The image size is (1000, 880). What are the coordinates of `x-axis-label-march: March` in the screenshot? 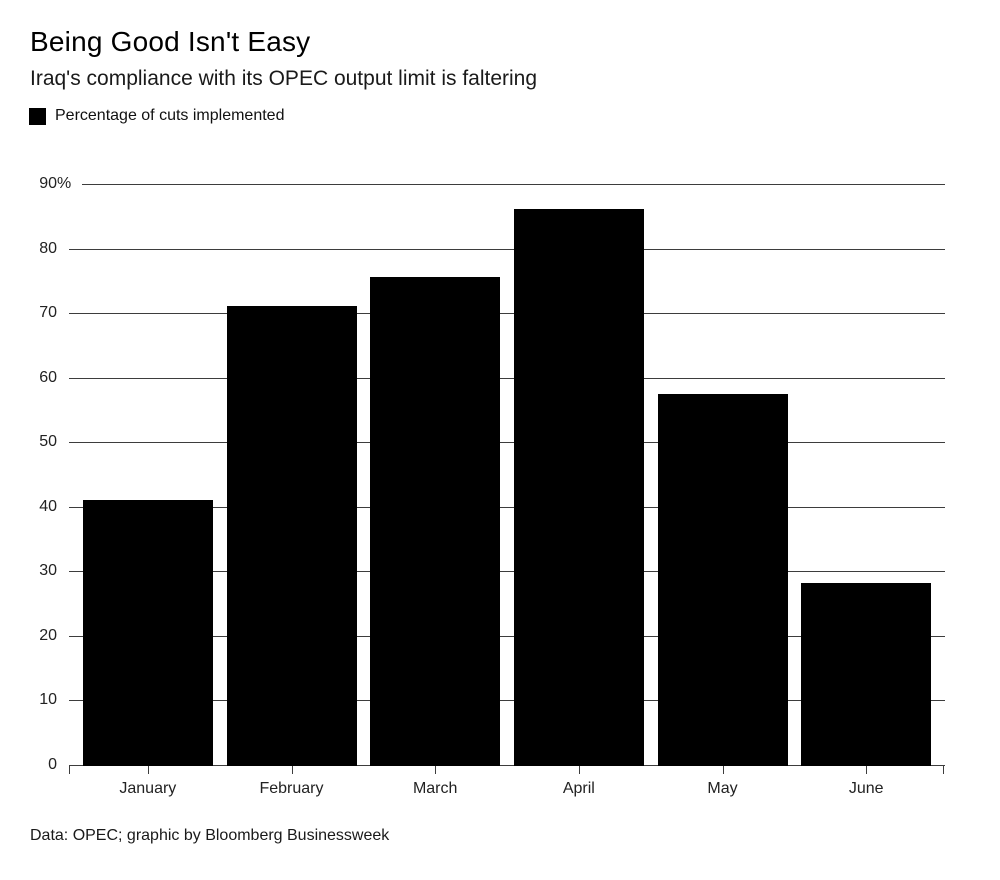 It's located at (435, 788).